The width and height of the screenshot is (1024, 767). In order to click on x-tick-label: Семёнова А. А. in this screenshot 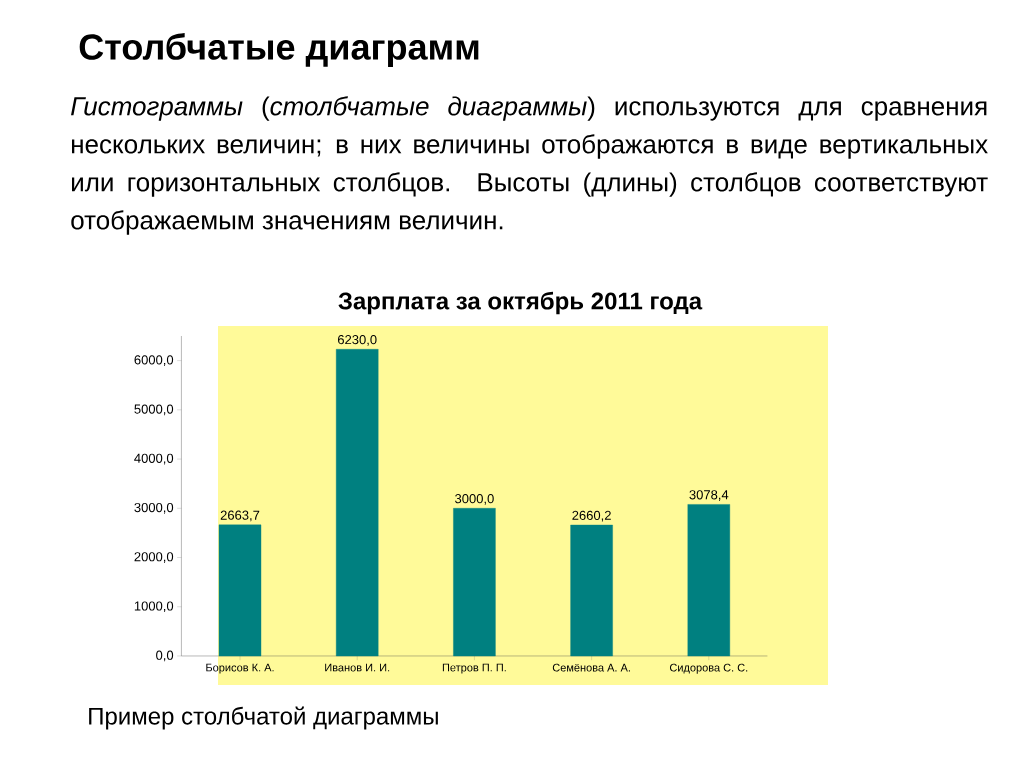, I will do `click(591, 667)`.